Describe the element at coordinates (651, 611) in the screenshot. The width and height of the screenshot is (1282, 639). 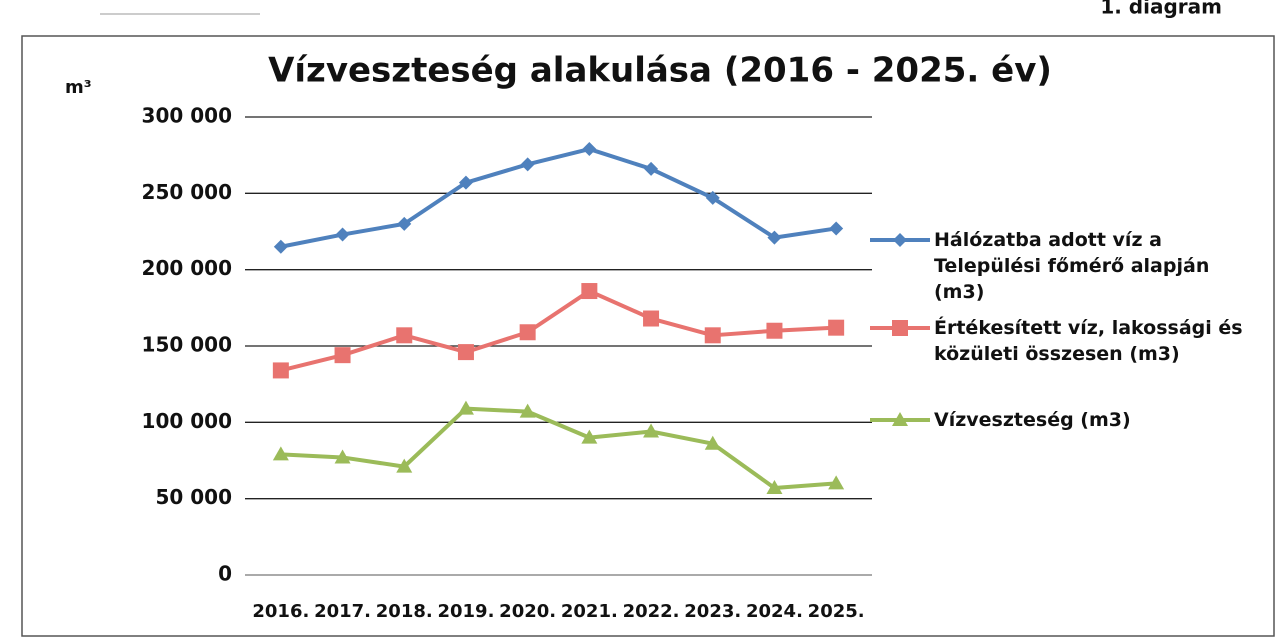
I see `x-tick-label: 2022.` at that location.